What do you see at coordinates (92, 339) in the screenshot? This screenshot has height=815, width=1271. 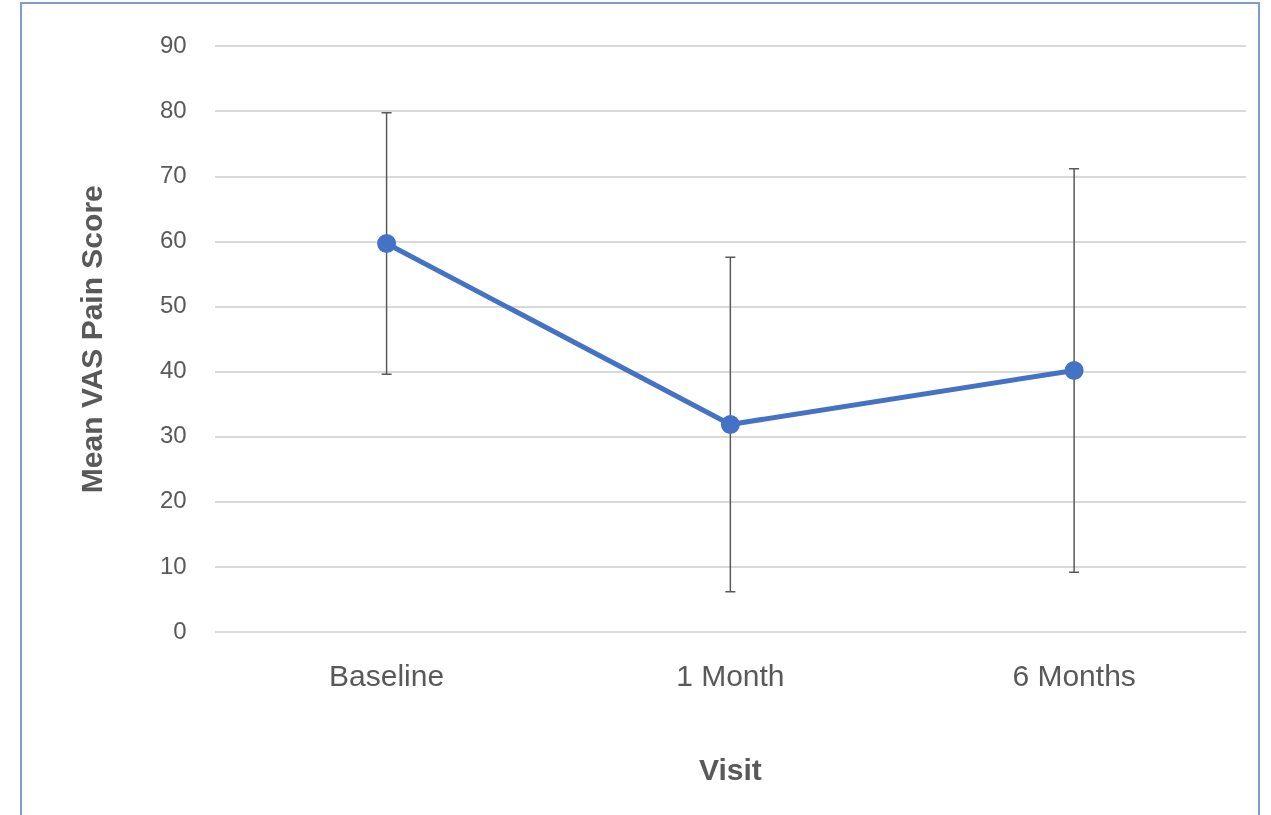 I see `y-axis-title: Mean VAS Pain Score` at bounding box center [92, 339].